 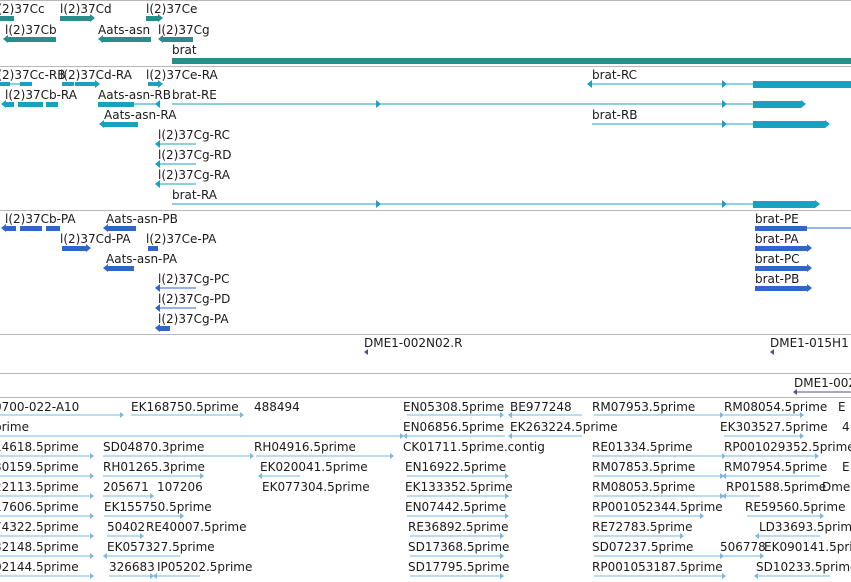 What do you see at coordinates (194, 135) in the screenshot?
I see `transcript-feature-label: l(2)37Cg-RC` at bounding box center [194, 135].